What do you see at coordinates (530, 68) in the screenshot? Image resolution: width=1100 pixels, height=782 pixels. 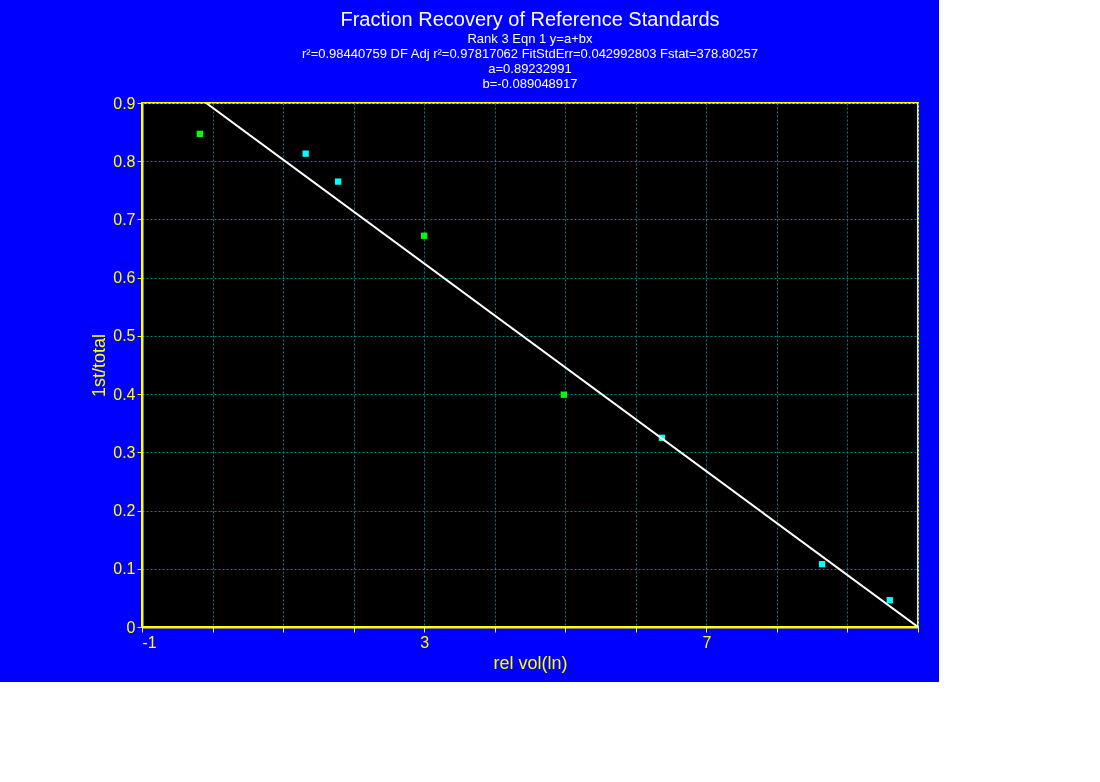 I see `text: a=0.89232991` at bounding box center [530, 68].